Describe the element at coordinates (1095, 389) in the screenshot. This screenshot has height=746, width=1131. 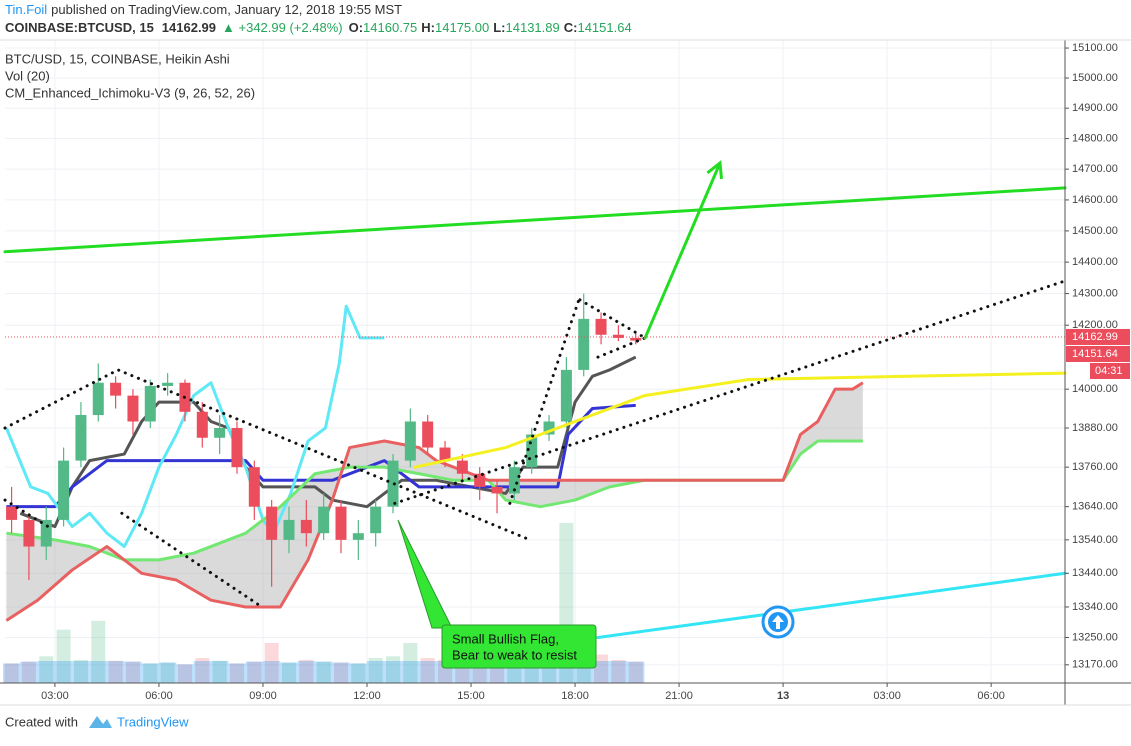
I see `y-tick-label: 14000.00` at that location.